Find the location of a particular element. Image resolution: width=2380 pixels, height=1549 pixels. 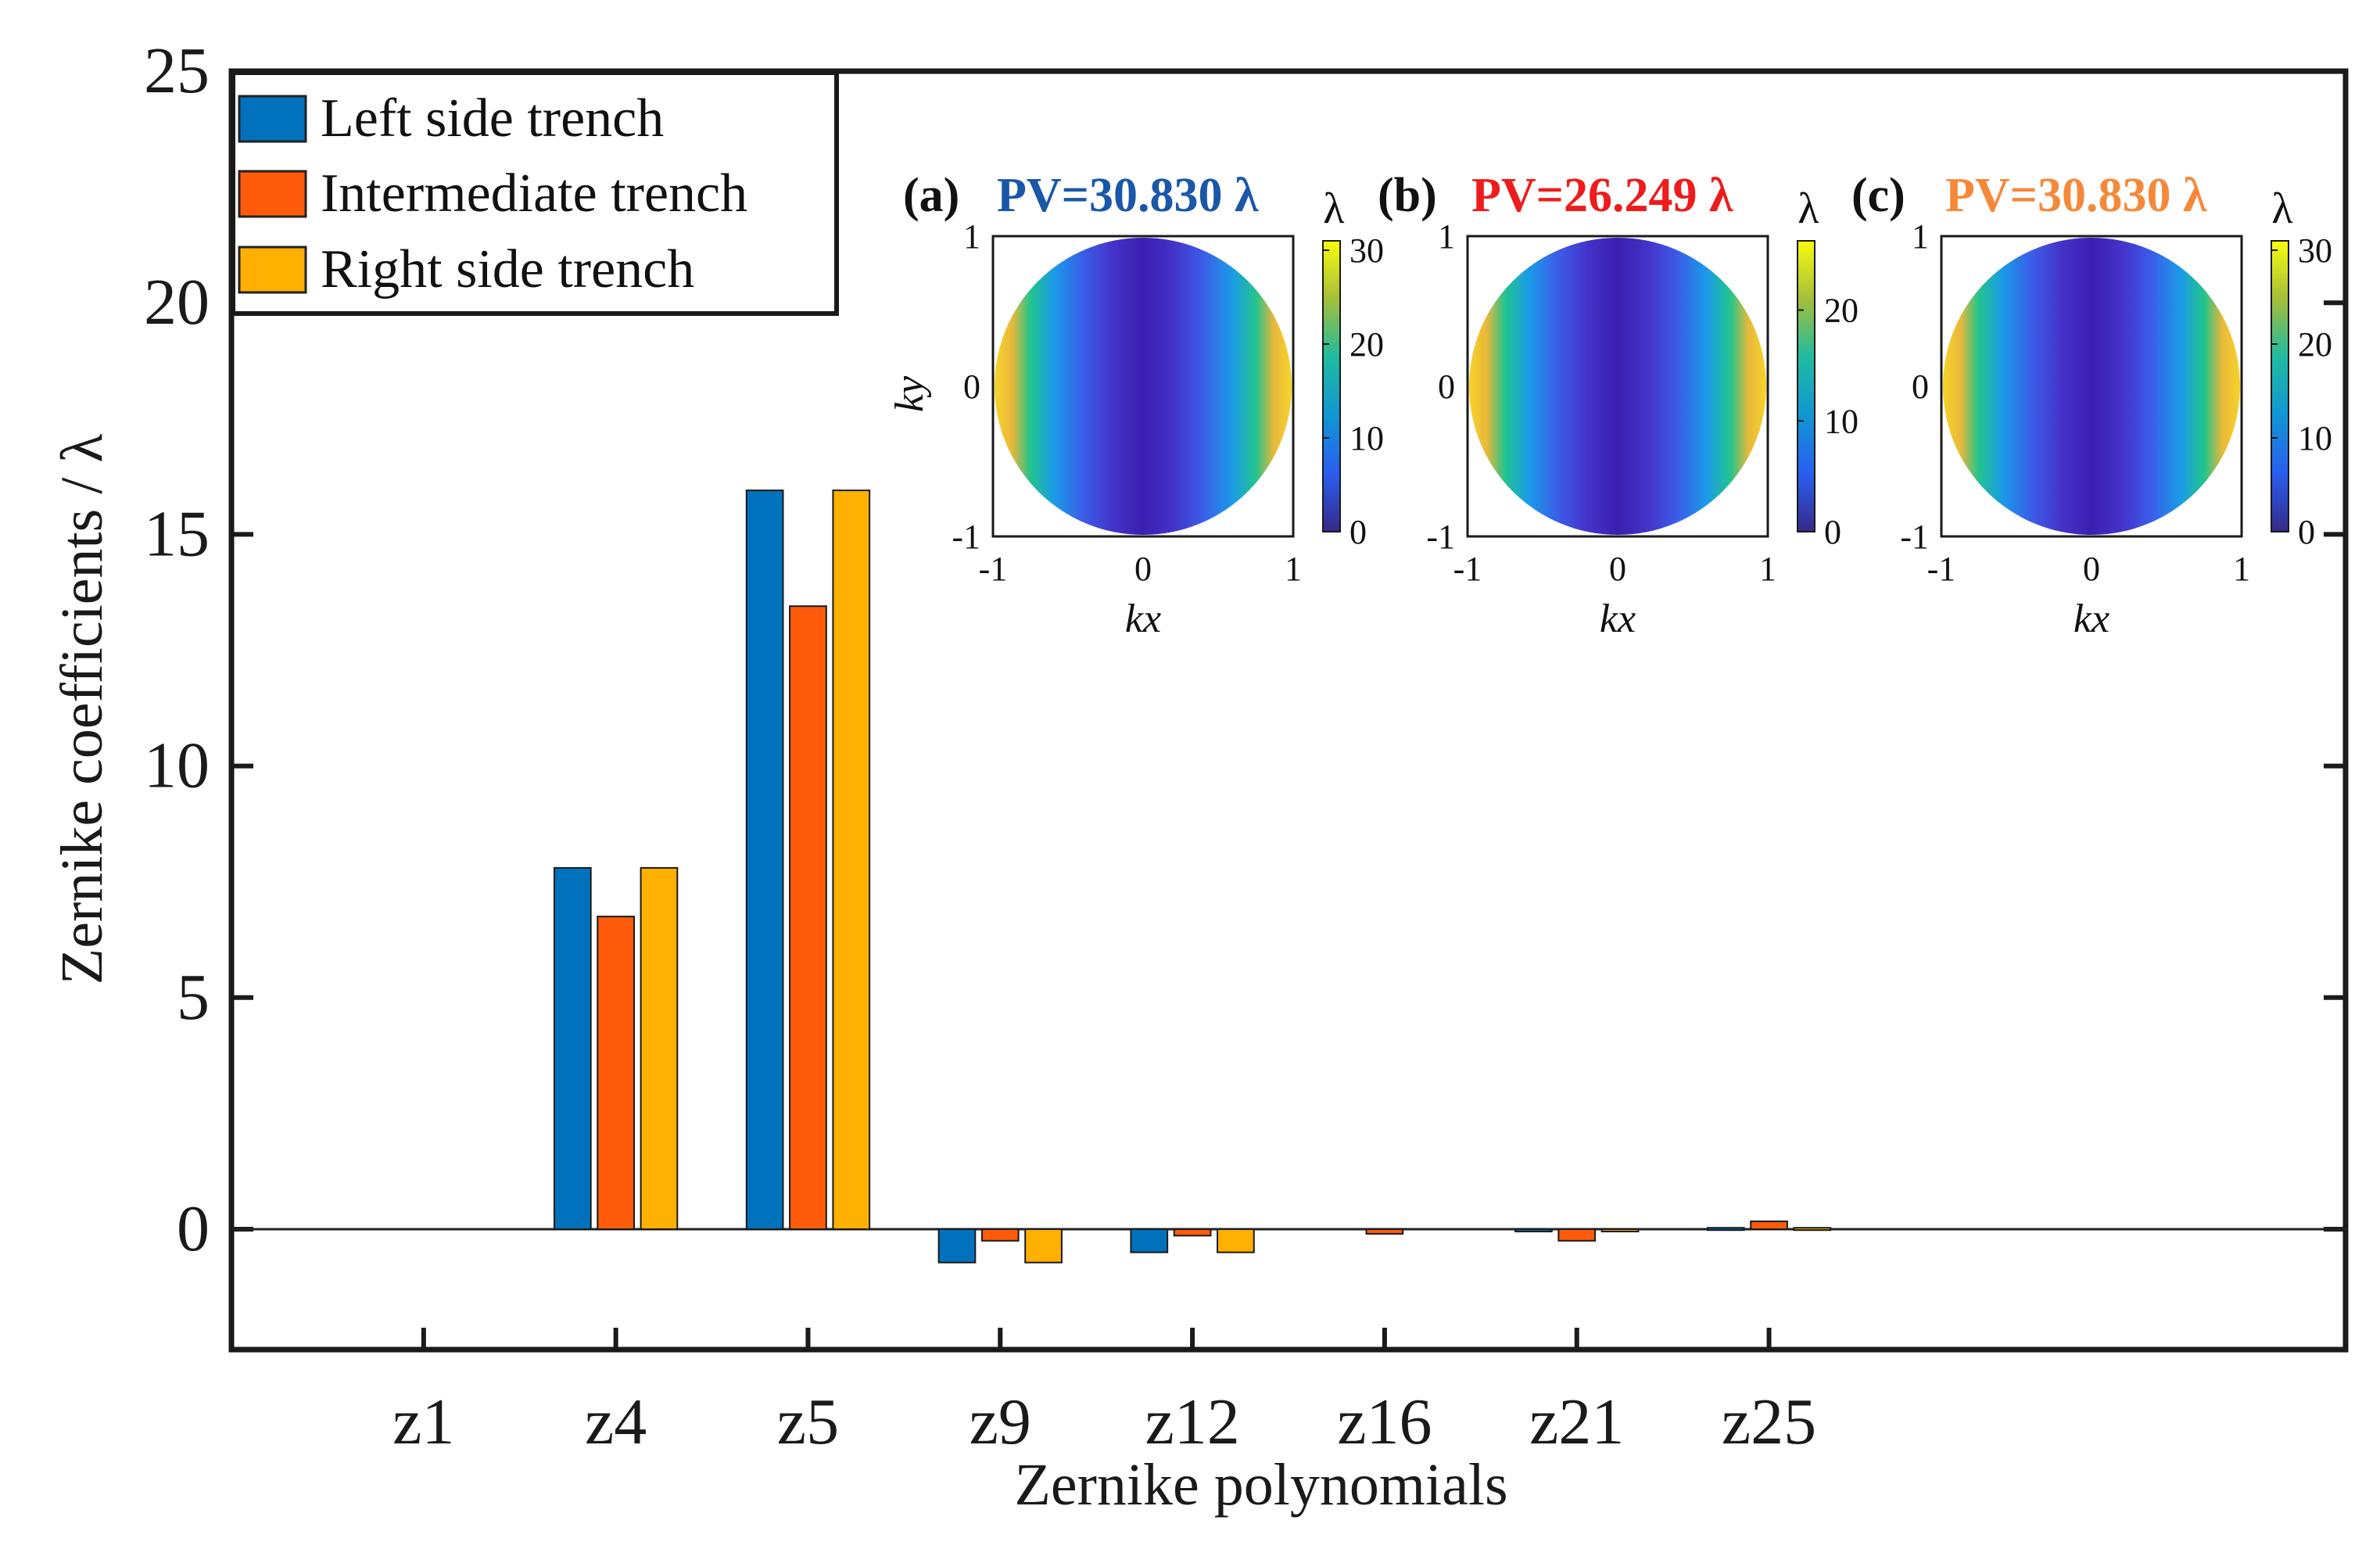

bar-left-side-trench-z12 is located at coordinates (1149, 1240).